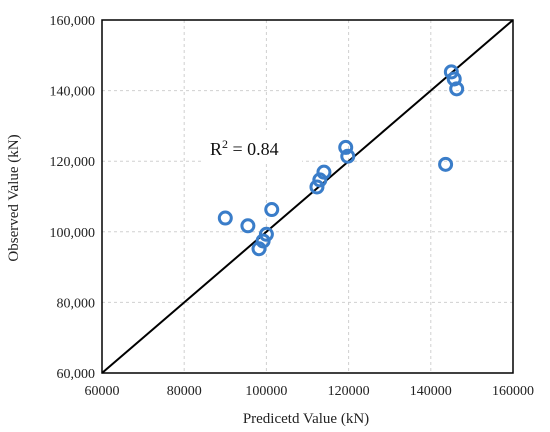  What do you see at coordinates (349, 391) in the screenshot?
I see `x-tick-label: 120000` at bounding box center [349, 391].